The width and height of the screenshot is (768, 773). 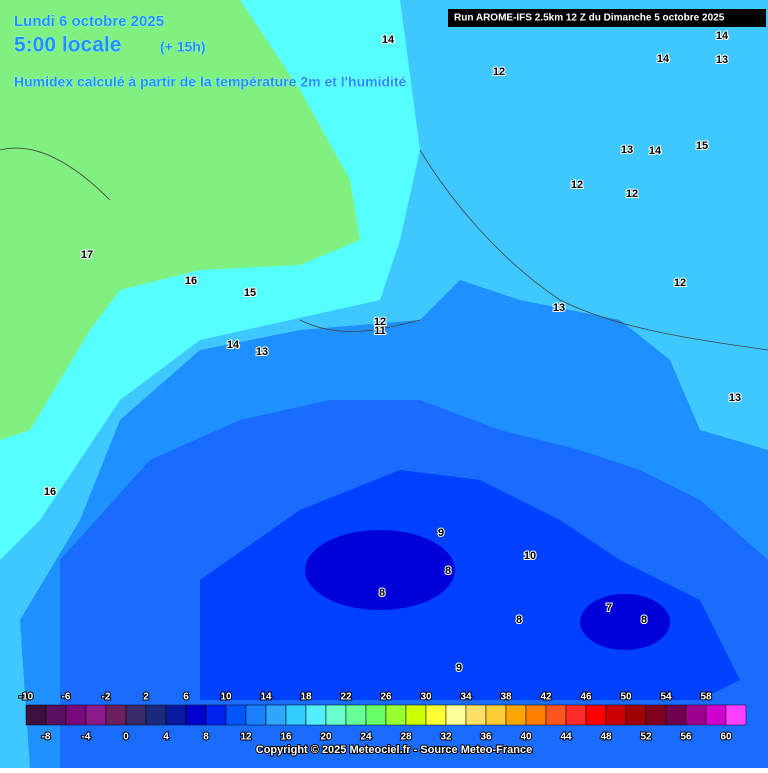 I want to click on scale-label: -6, so click(x=66, y=697).